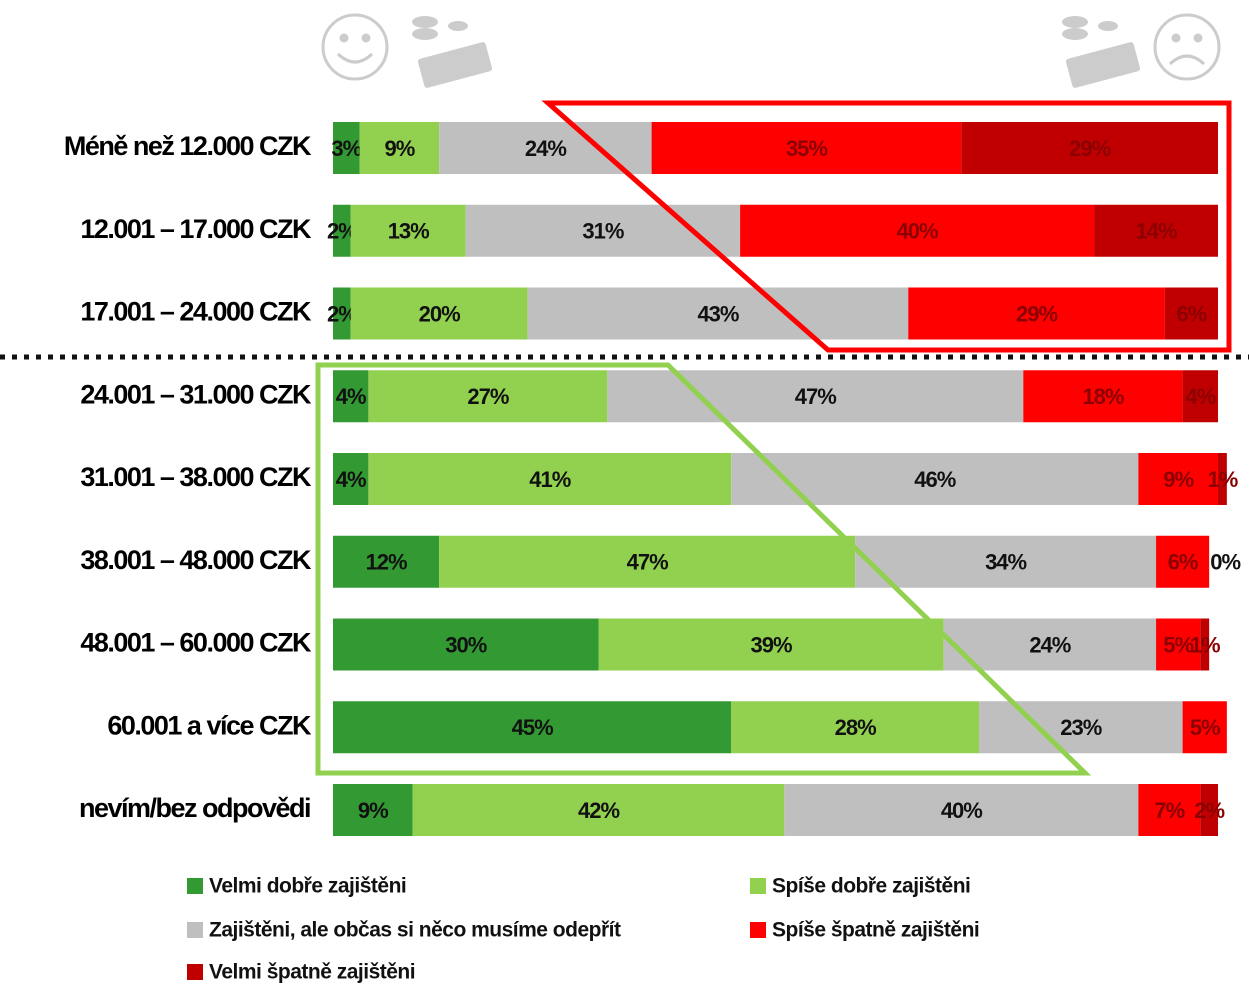 The height and width of the screenshot is (987, 1249). Describe the element at coordinates (312, 972) in the screenshot. I see `legend-label: Velmi špatně zajištěni` at that location.